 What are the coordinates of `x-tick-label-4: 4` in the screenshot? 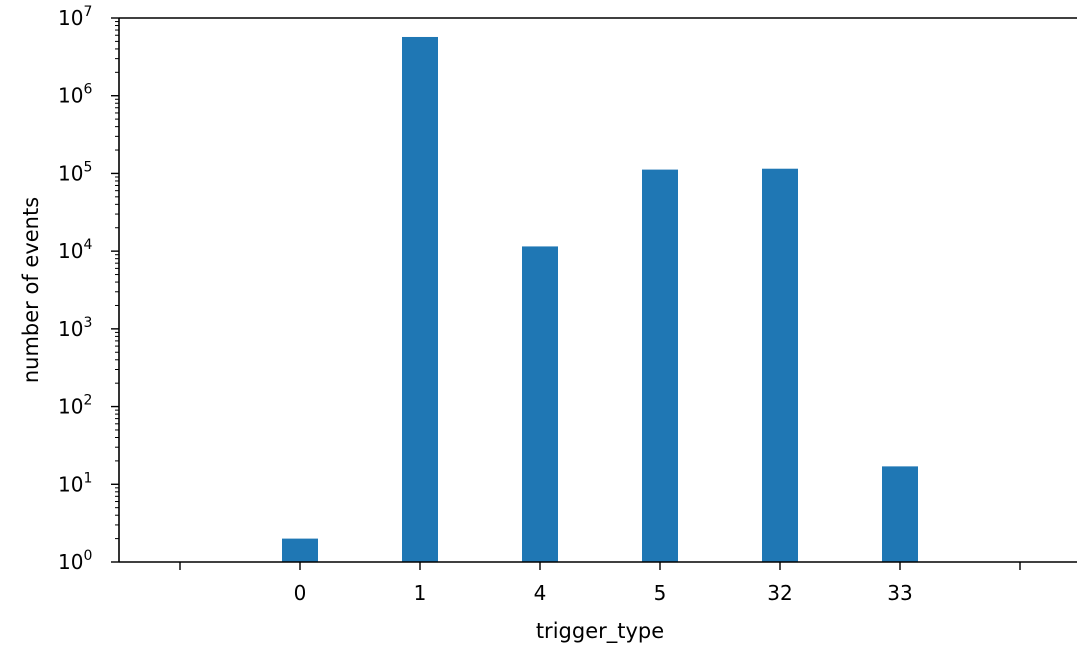 It's located at (540, 593).